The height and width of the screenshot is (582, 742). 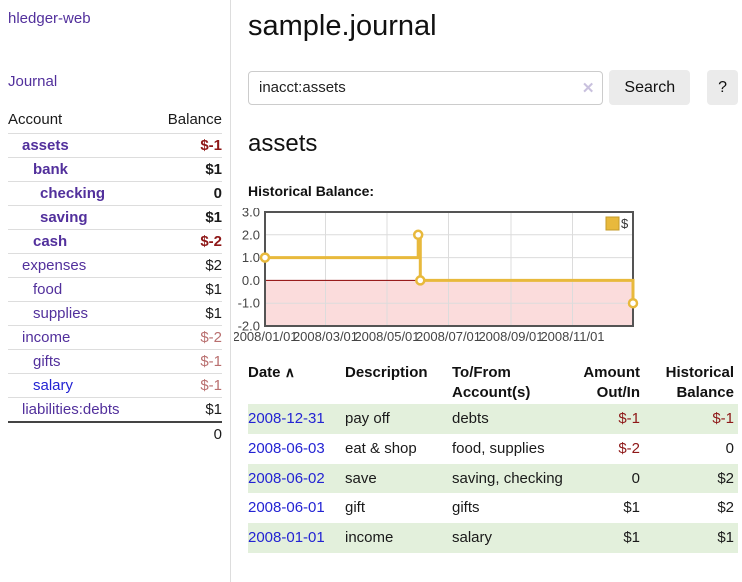 What do you see at coordinates (45, 145) in the screenshot?
I see `account-link-assets: assets` at bounding box center [45, 145].